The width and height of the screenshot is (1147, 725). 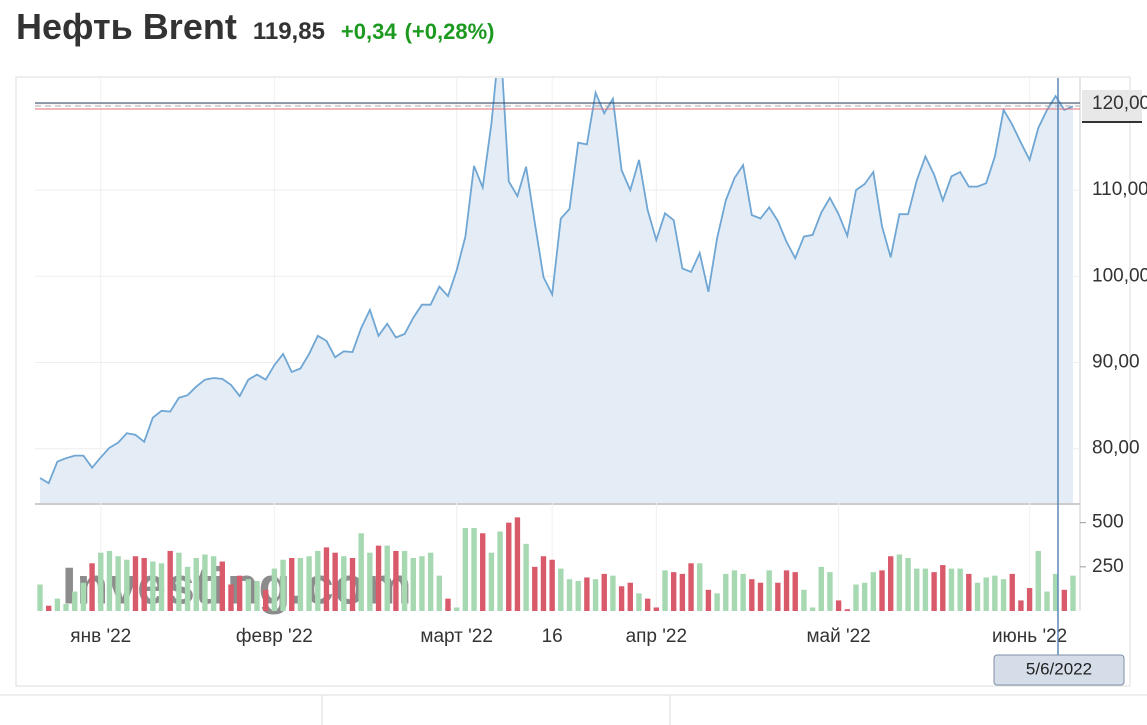 What do you see at coordinates (456, 636) in the screenshot?
I see `x-tick-label: март '22` at bounding box center [456, 636].